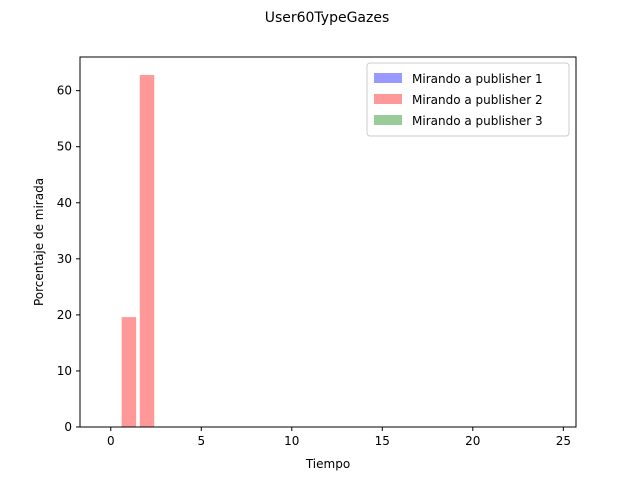 The width and height of the screenshot is (640, 484). What do you see at coordinates (64, 203) in the screenshot?
I see `y-tick-label: 40` at bounding box center [64, 203].